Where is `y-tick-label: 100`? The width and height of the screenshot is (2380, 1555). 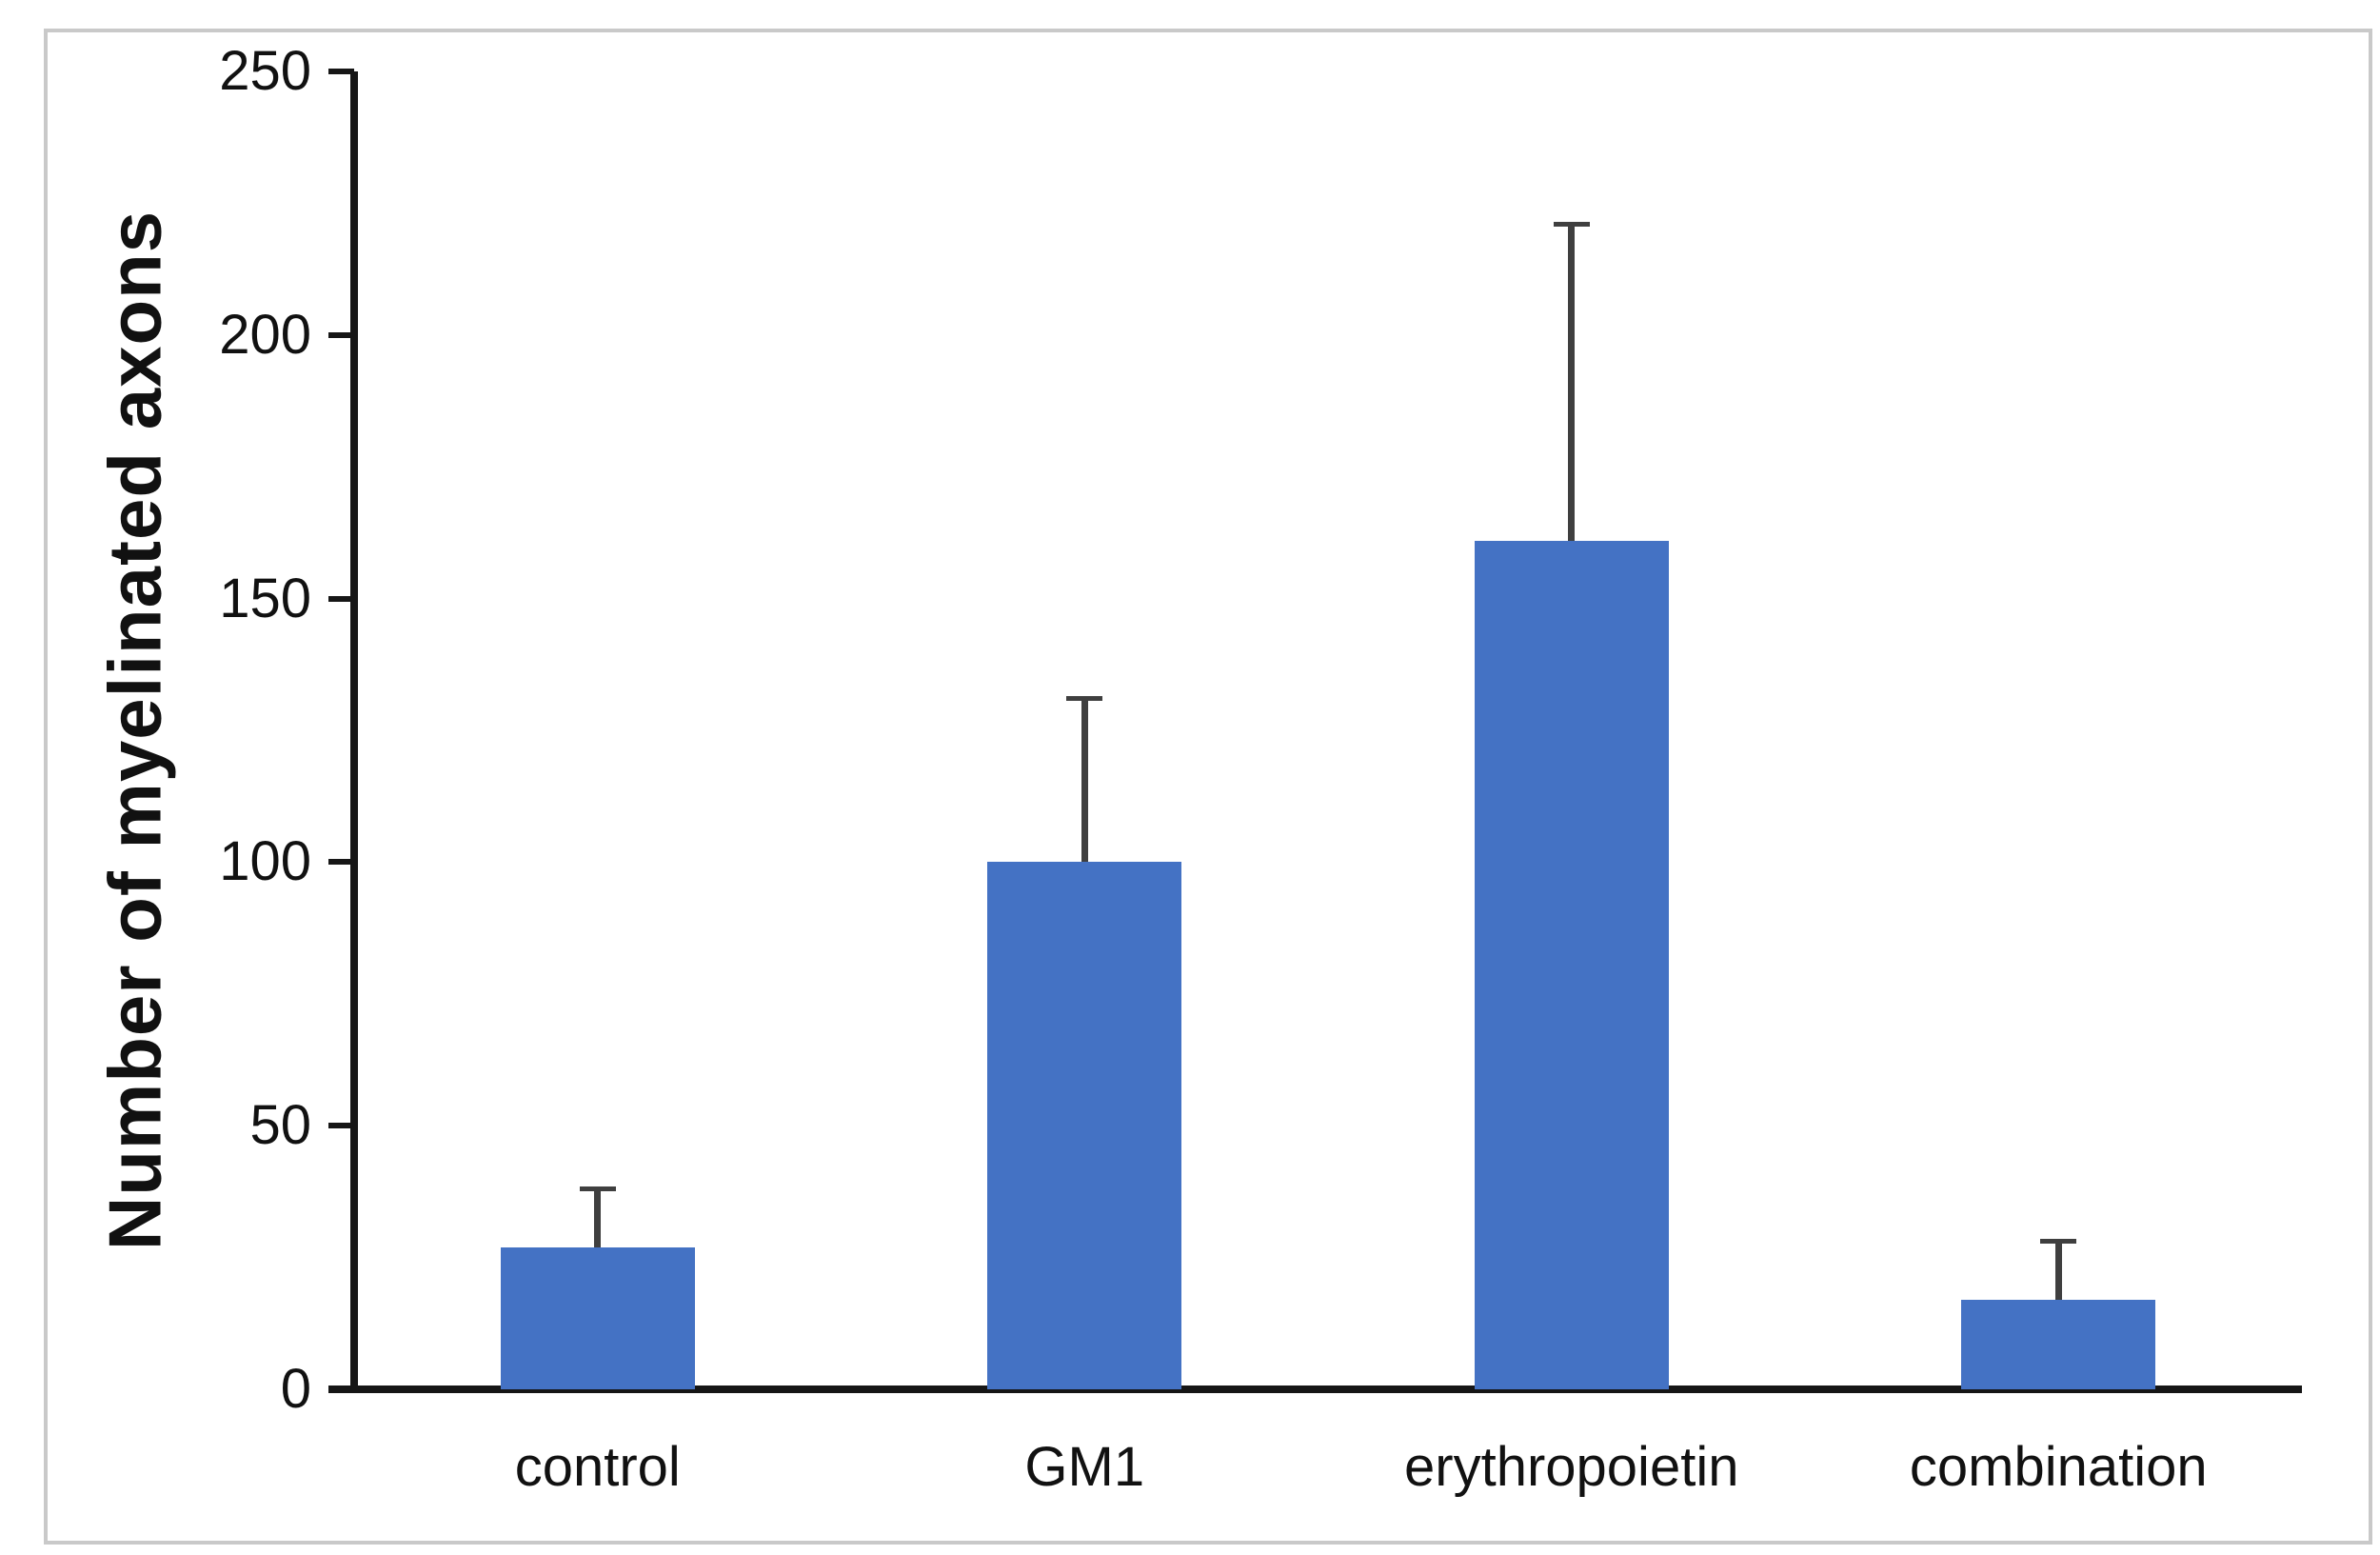
y-tick-label: 100 is located at coordinates (265, 862).